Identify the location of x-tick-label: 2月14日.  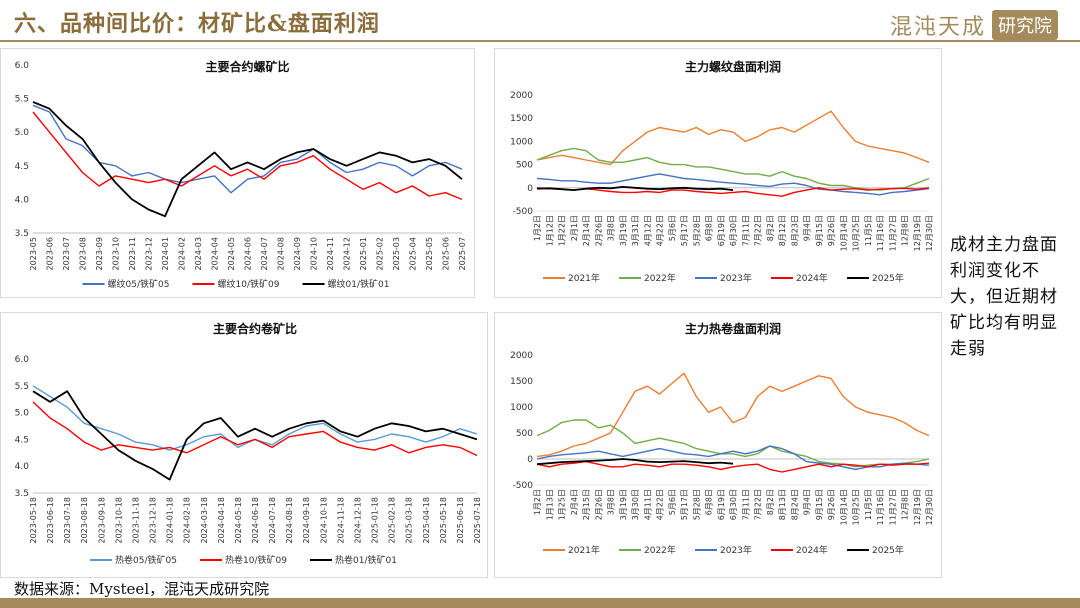
(586, 230).